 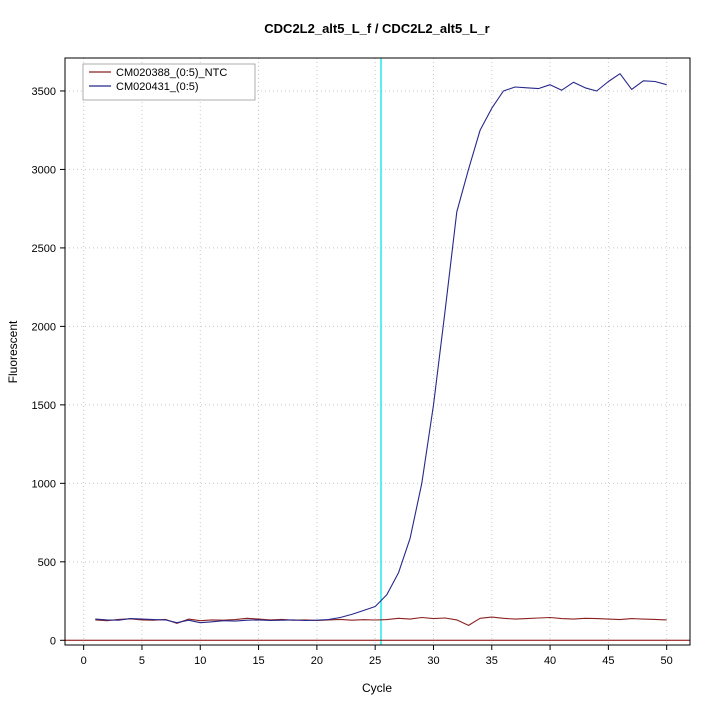 I want to click on legend: CM020388_(0:5)_NTC CM020431_(0:5), so click(x=169, y=82).